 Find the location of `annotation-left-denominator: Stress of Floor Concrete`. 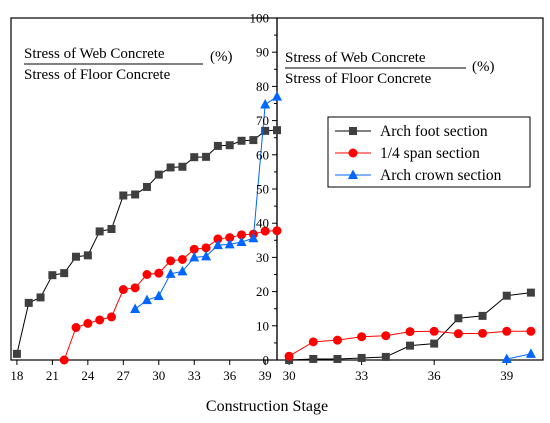

annotation-left-denominator: Stress of Floor Concrete is located at coordinates (97, 75).